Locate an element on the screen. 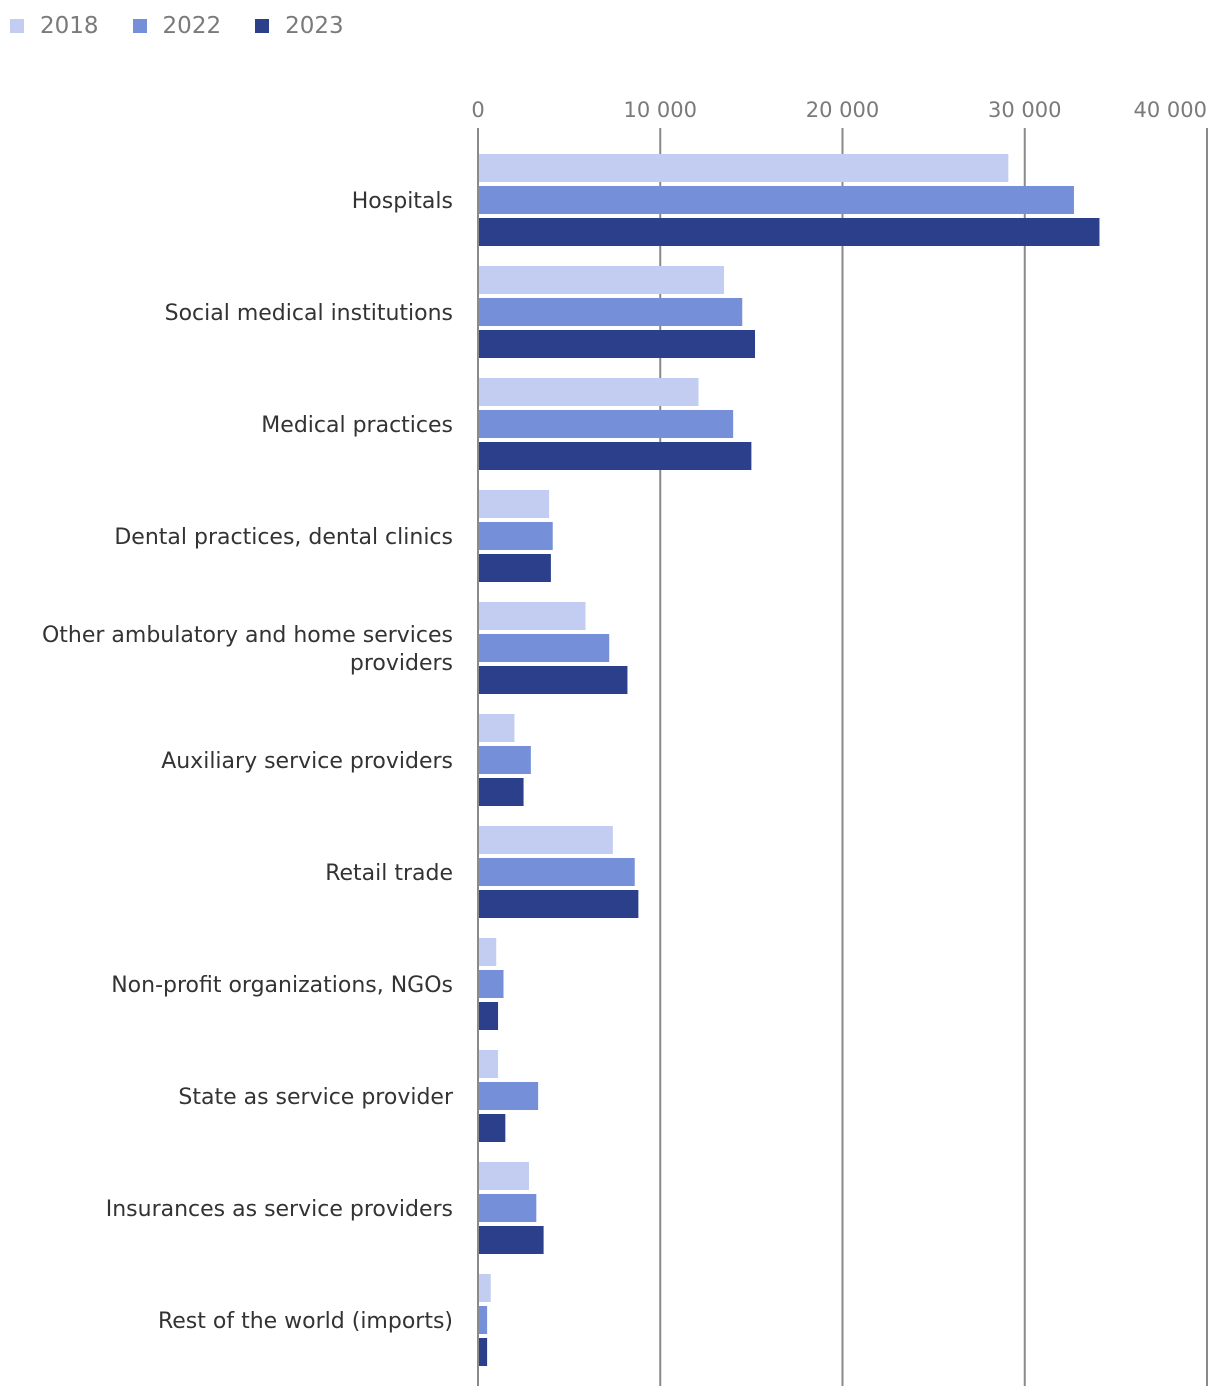 This screenshot has height=1398, width=1220. category-label: Rest of the world (imports) is located at coordinates (305, 1321).